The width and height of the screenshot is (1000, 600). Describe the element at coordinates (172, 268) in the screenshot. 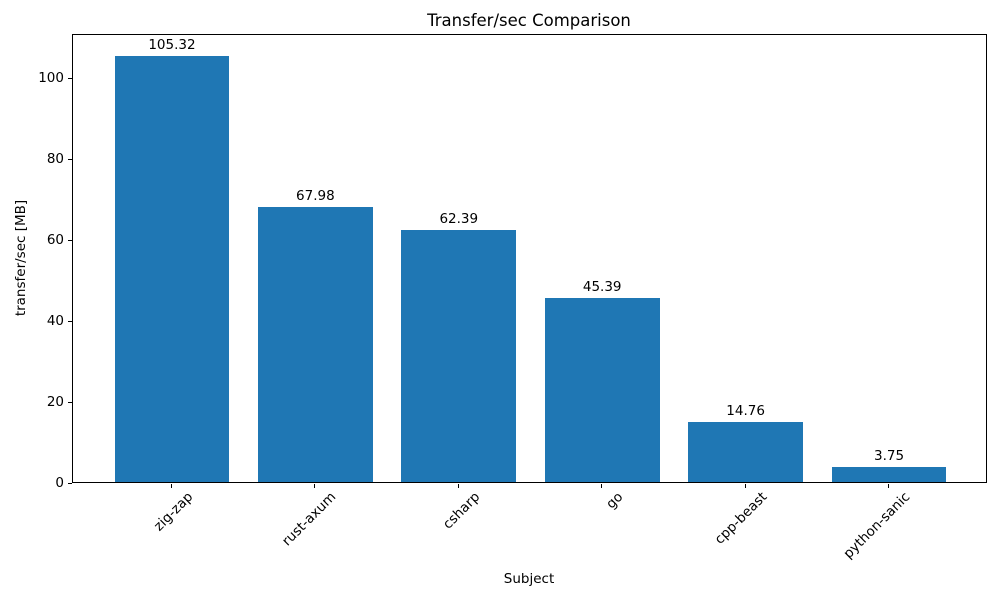

I see `bar-zig-zap` at that location.